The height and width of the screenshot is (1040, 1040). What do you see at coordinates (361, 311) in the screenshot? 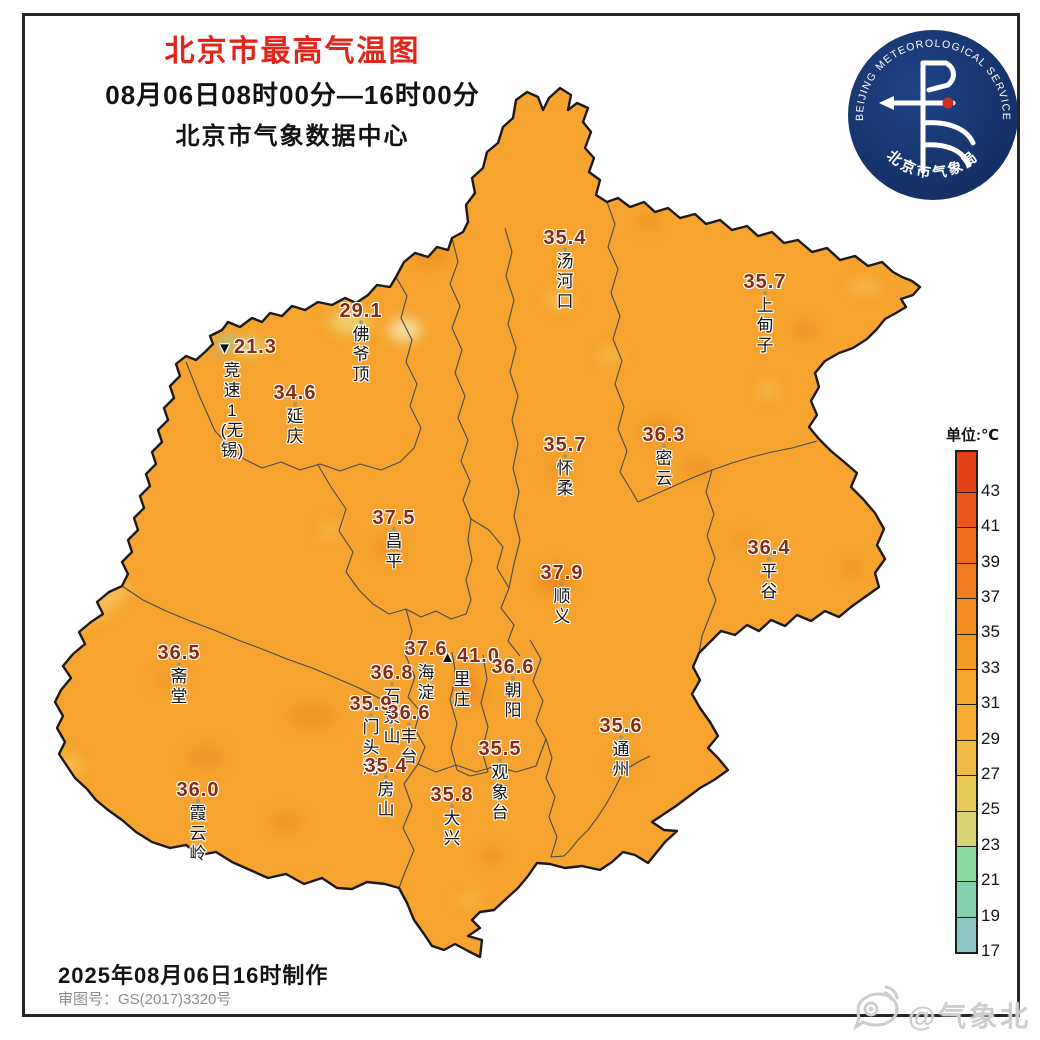
I see `station-temp: 29.1` at bounding box center [361, 311].